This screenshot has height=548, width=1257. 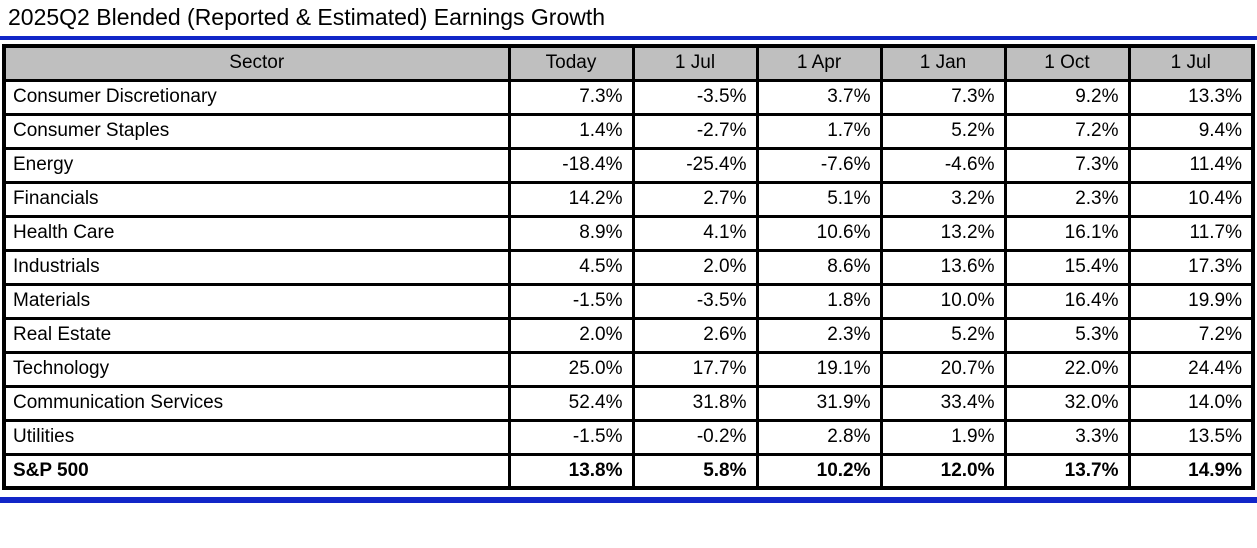 What do you see at coordinates (628, 500) in the screenshot?
I see `bottom-rule` at bounding box center [628, 500].